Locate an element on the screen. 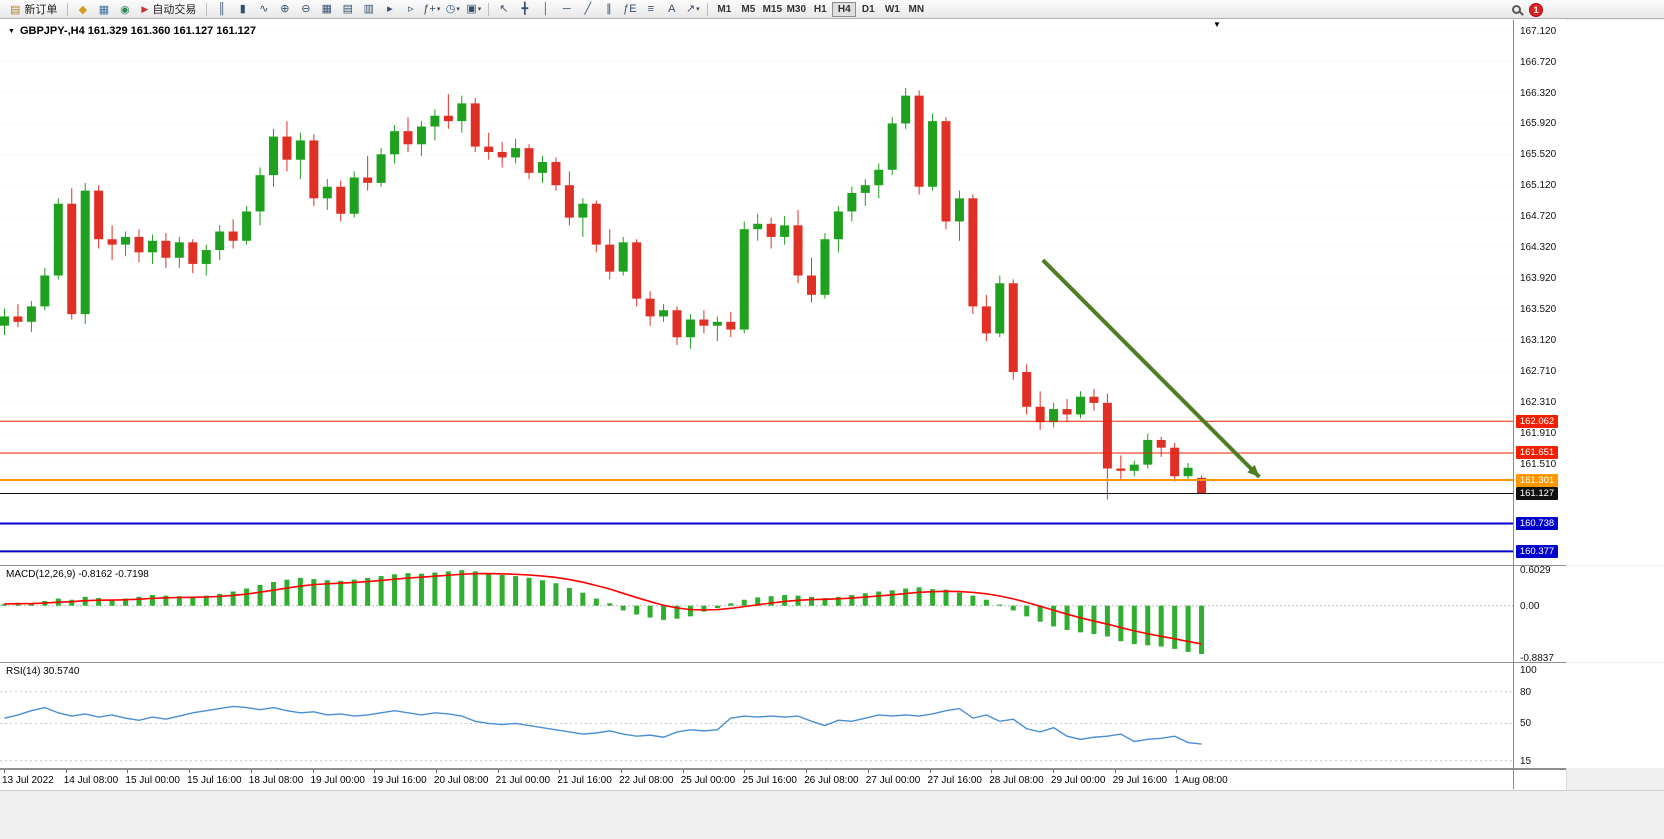  horizontal-line-icon: ─ is located at coordinates (566, 9).